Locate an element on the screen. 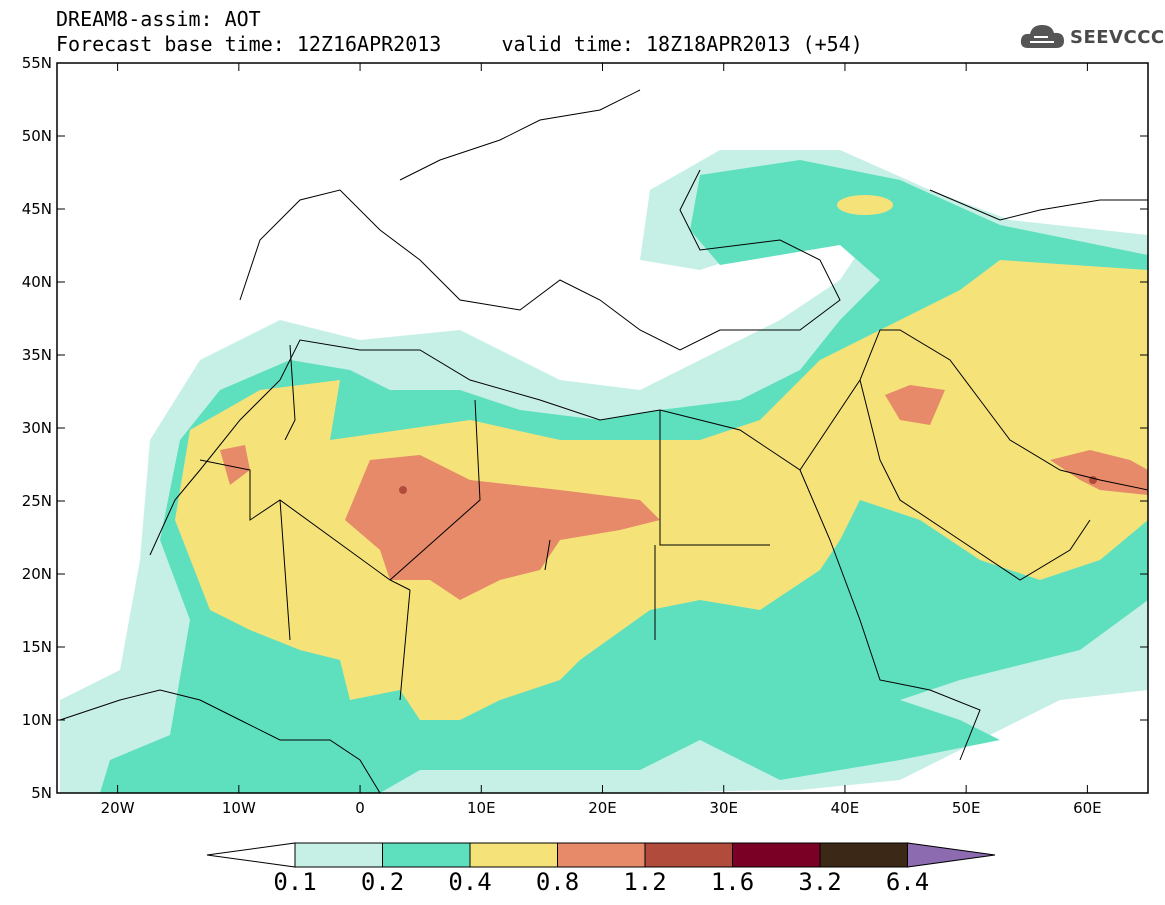 The height and width of the screenshot is (905, 1165). aot-contour-0.8-d is located at coordinates (235, 465).